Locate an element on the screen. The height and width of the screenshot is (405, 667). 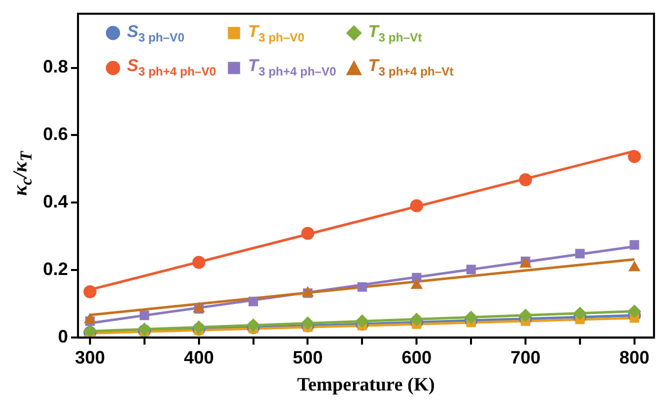
legend-label: T$_{3 ph–V0}$ is located at coordinates (276, 33).